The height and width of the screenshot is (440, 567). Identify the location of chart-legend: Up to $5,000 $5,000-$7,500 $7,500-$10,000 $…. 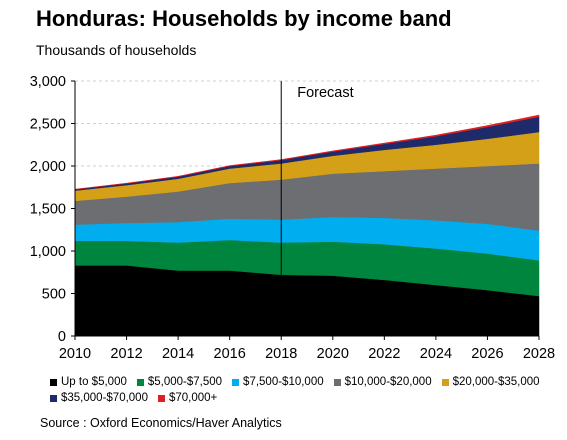
(307, 392).